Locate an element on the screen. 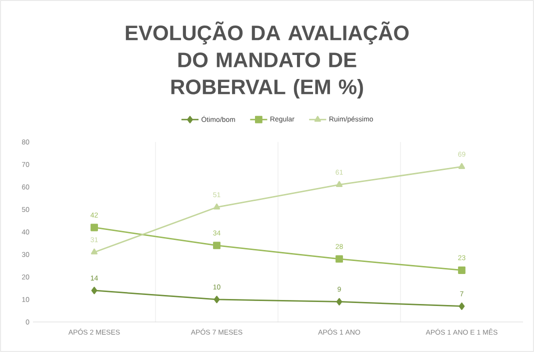  chart-title: EVOLUÇÃO DA AVALIAÇÃO DO MANDATO DE ROBERVAL (EM %) is located at coordinates (267, 60).